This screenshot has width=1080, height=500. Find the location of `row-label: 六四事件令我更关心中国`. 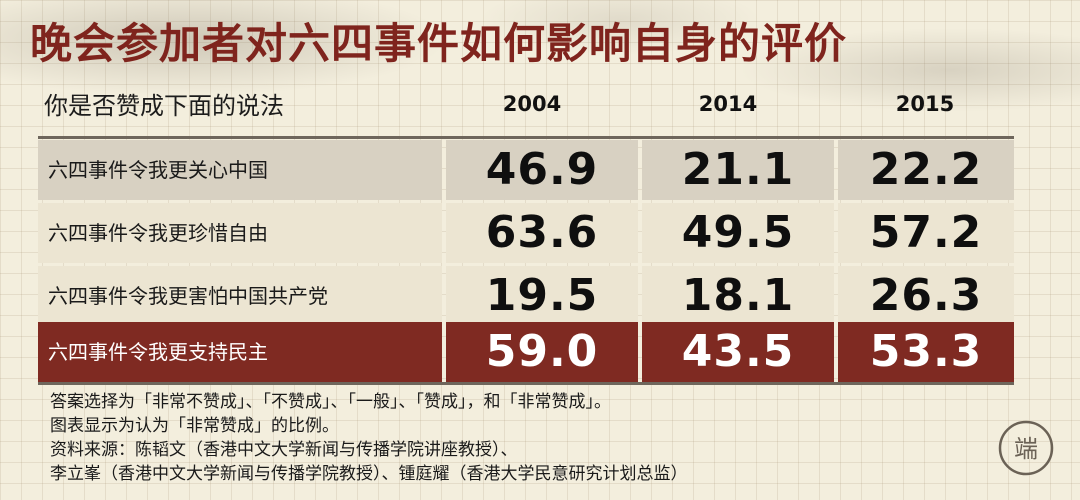

row-label: 六四事件令我更关心中国 is located at coordinates (240, 170).